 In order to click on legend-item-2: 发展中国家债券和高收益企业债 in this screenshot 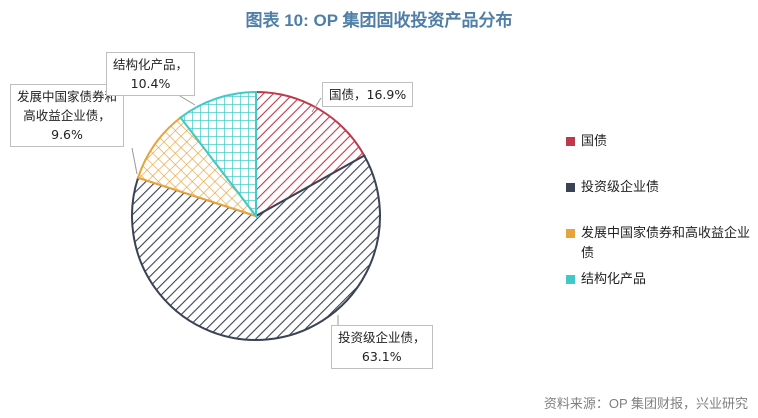, I will do `click(659, 244)`.